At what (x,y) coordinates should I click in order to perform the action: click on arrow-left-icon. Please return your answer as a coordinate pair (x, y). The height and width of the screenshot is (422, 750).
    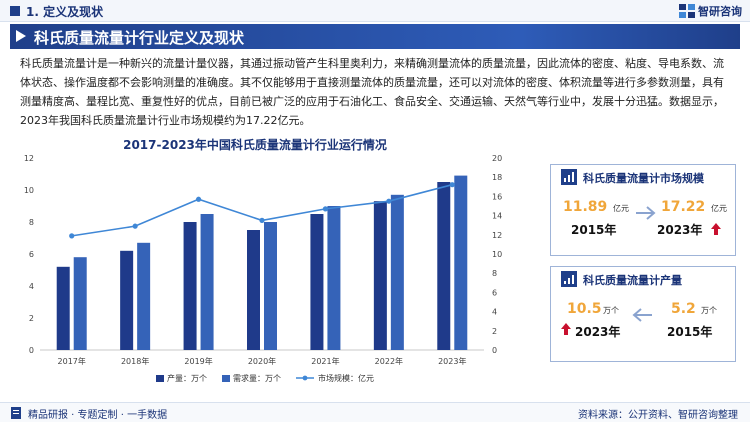
    Looking at the image, I should click on (642, 315).